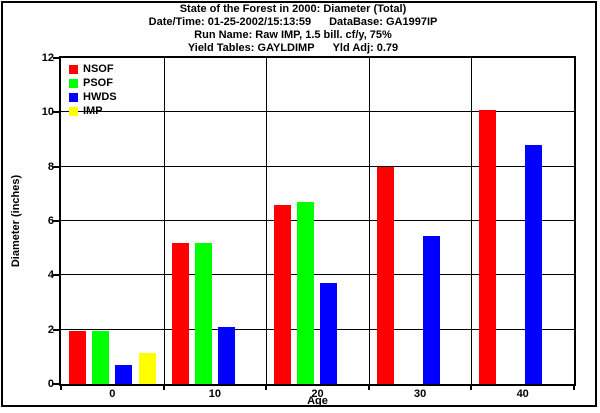 The height and width of the screenshot is (413, 600). I want to click on legend-label-nsof: NSOF, so click(98, 68).